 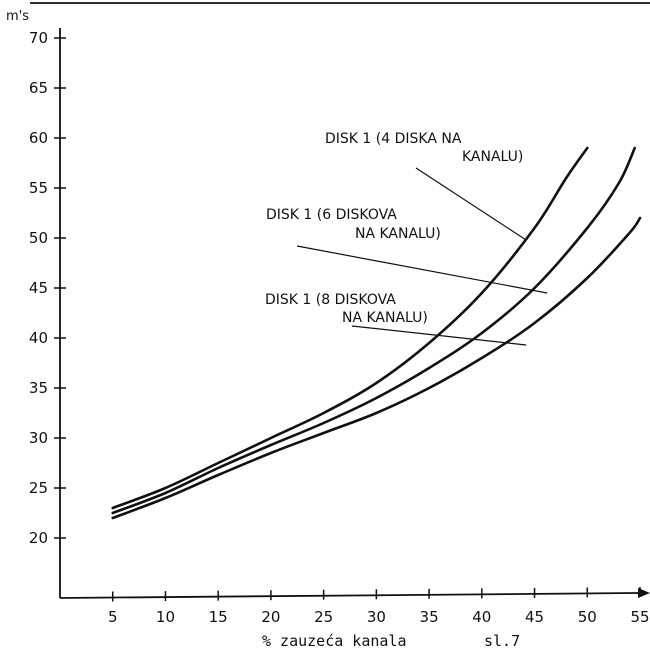 What do you see at coordinates (429, 617) in the screenshot?
I see `x-tick-label: 35` at bounding box center [429, 617].